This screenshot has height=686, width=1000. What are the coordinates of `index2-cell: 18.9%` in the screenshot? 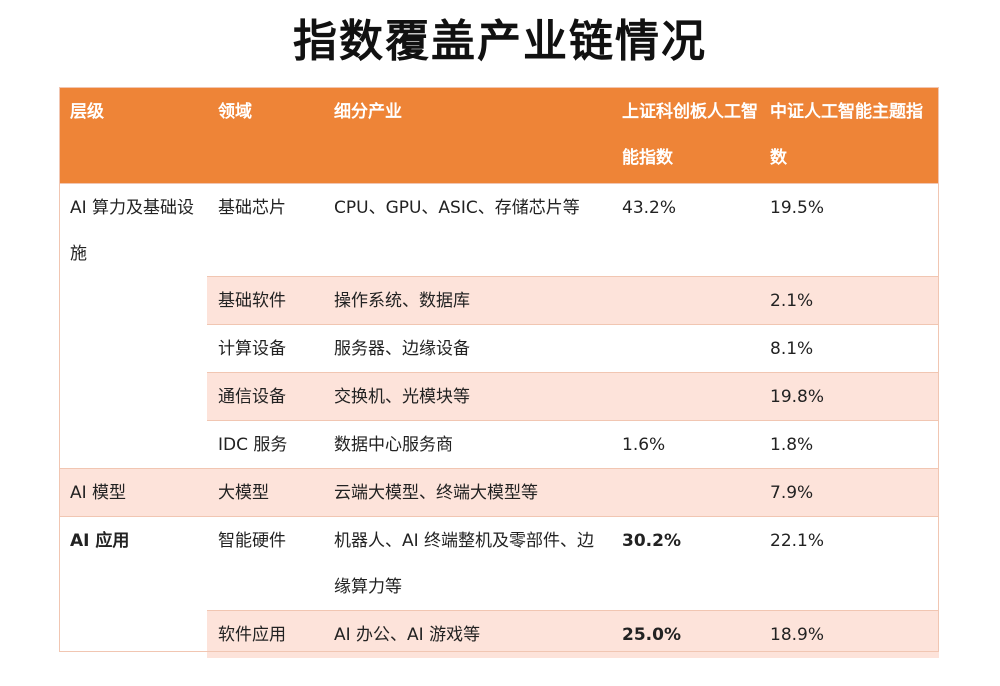 It's located at (797, 635).